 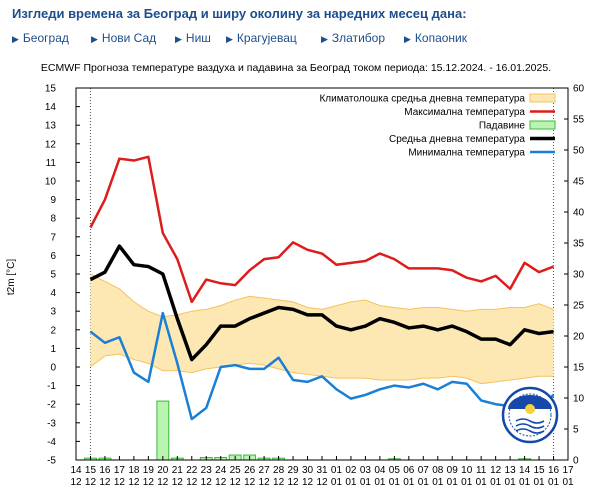 What do you see at coordinates (337, 470) in the screenshot?
I see `x-tick-day-label: 01` at bounding box center [337, 470].